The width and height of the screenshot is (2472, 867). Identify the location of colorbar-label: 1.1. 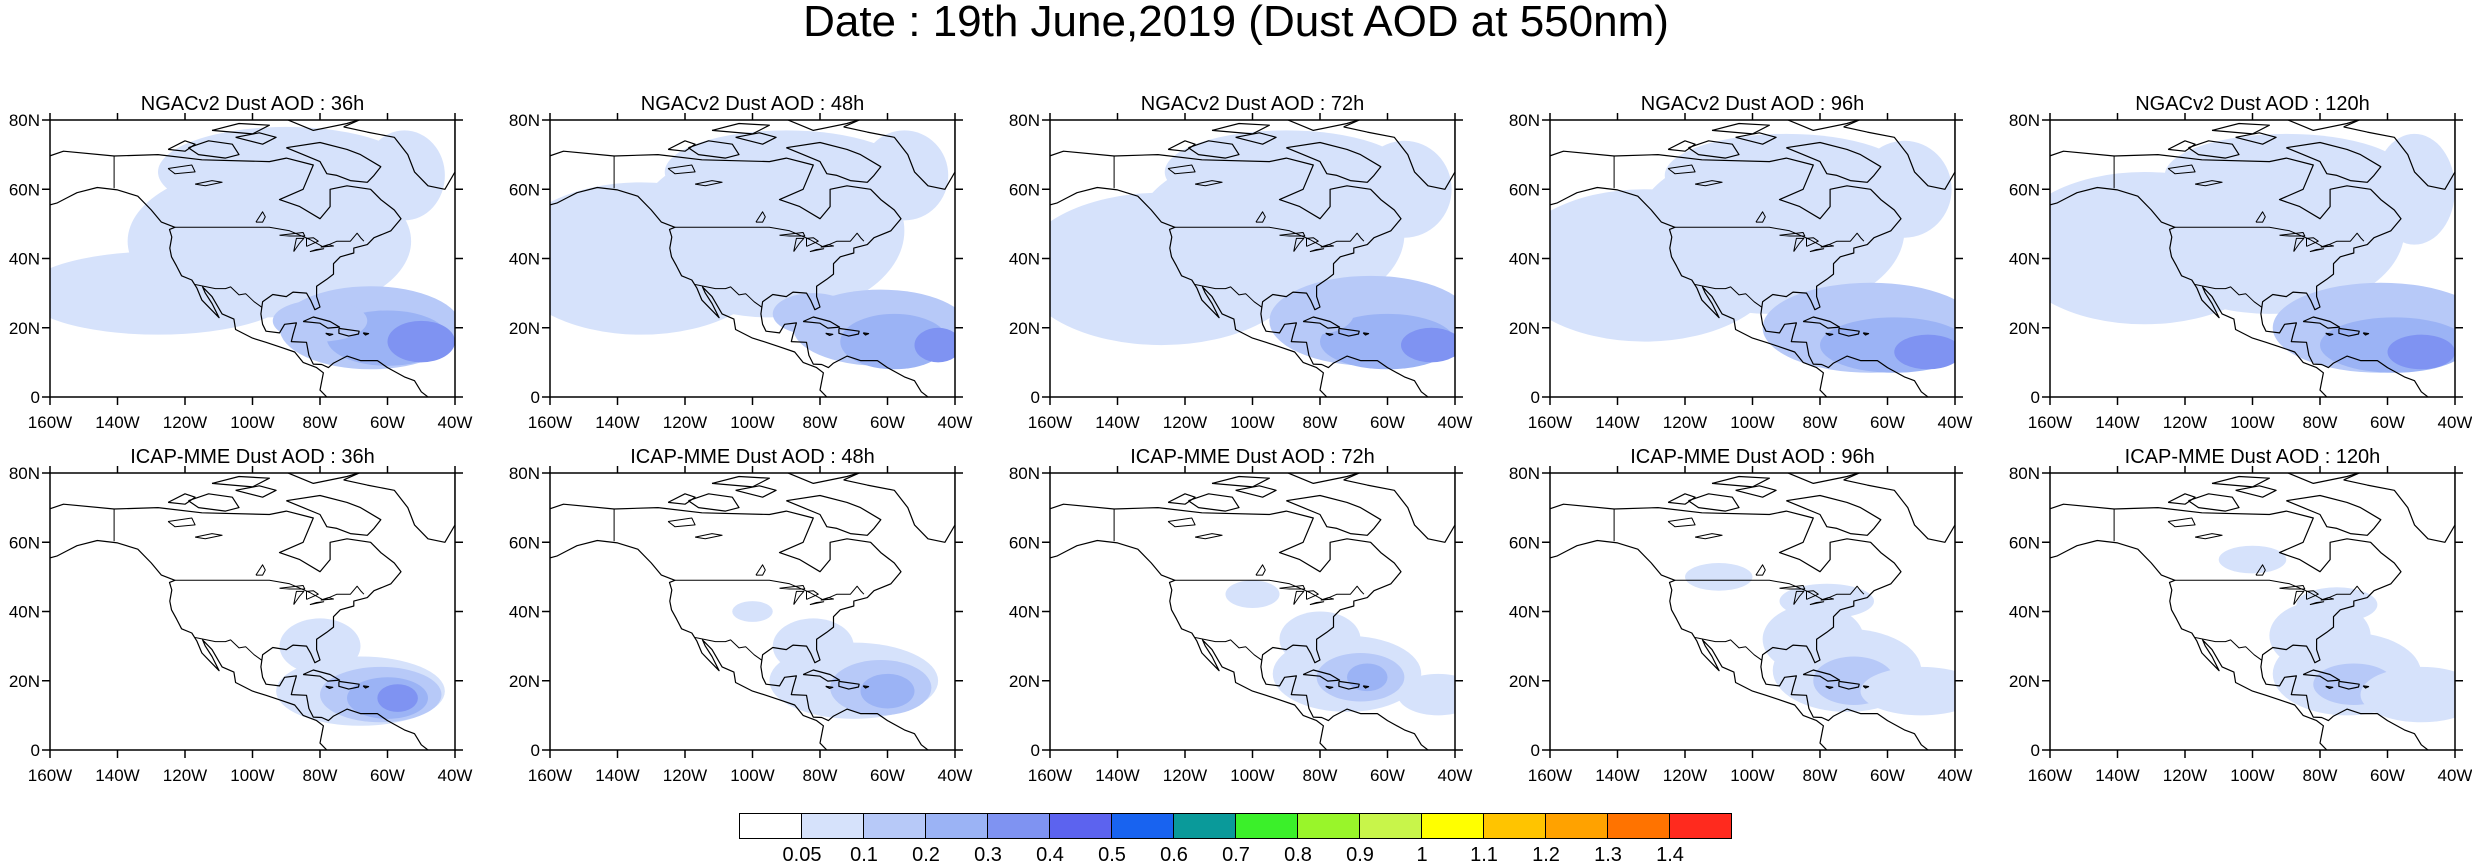
(1484, 855).